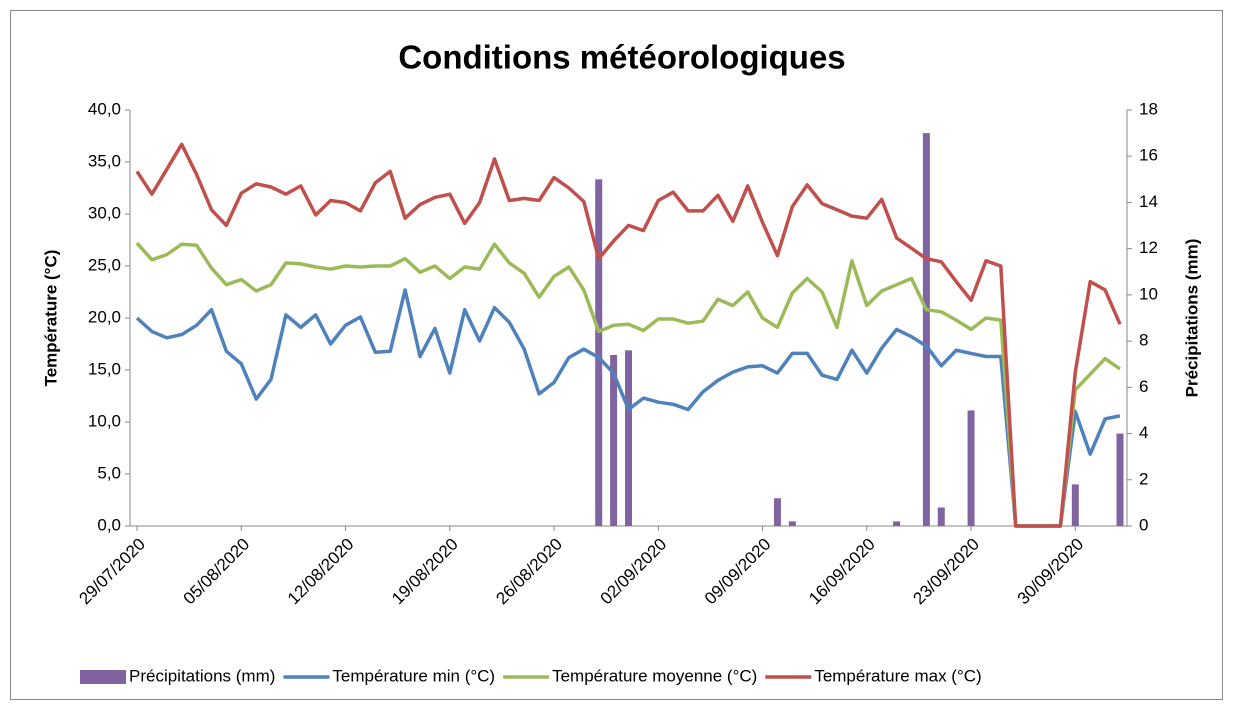 The height and width of the screenshot is (711, 1233). I want to click on y-tick-label: 30,0, so click(104, 212).